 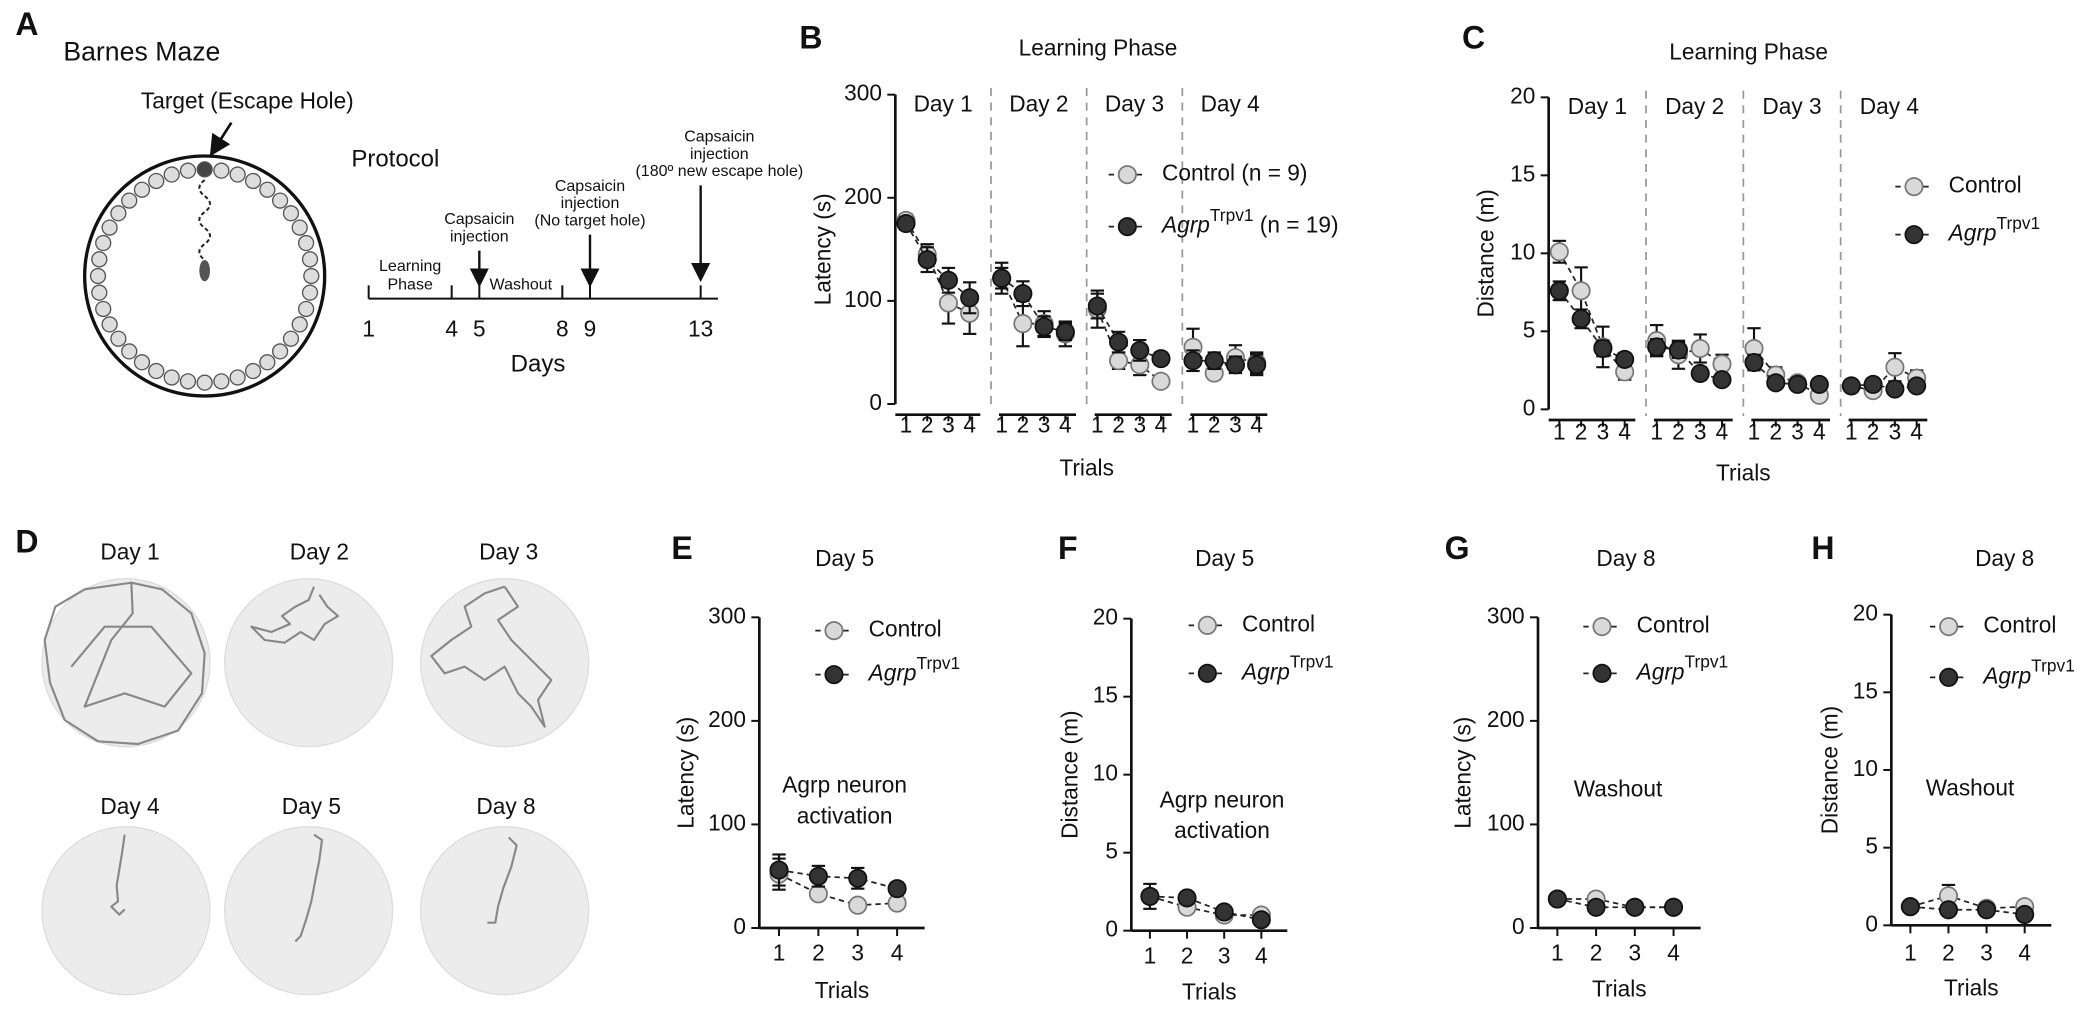 What do you see at coordinates (1105, 773) in the screenshot?
I see `y-tick-label: 10` at bounding box center [1105, 773].